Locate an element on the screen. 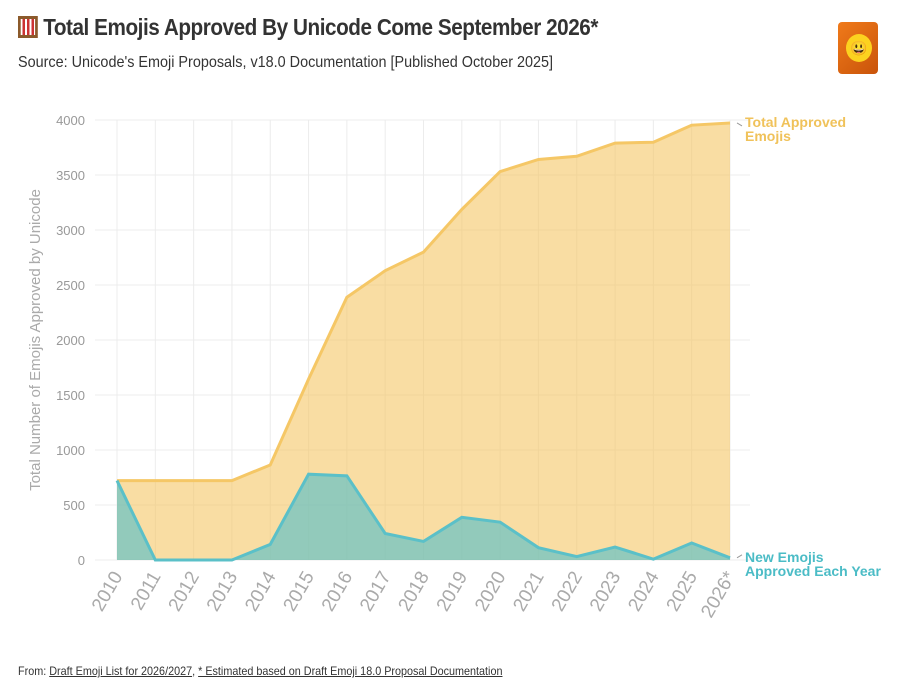 This screenshot has height=690, width=905. x-tick-label: 2015 is located at coordinates (299, 591).